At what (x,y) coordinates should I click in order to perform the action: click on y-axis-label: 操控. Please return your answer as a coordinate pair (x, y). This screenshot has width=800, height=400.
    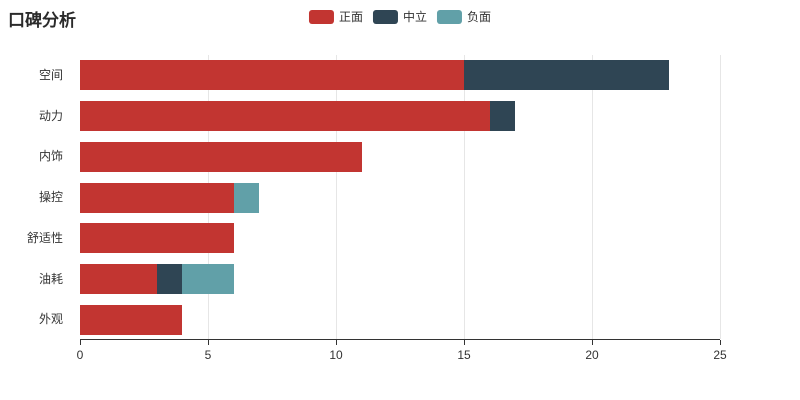
    Looking at the image, I should click on (50, 197).